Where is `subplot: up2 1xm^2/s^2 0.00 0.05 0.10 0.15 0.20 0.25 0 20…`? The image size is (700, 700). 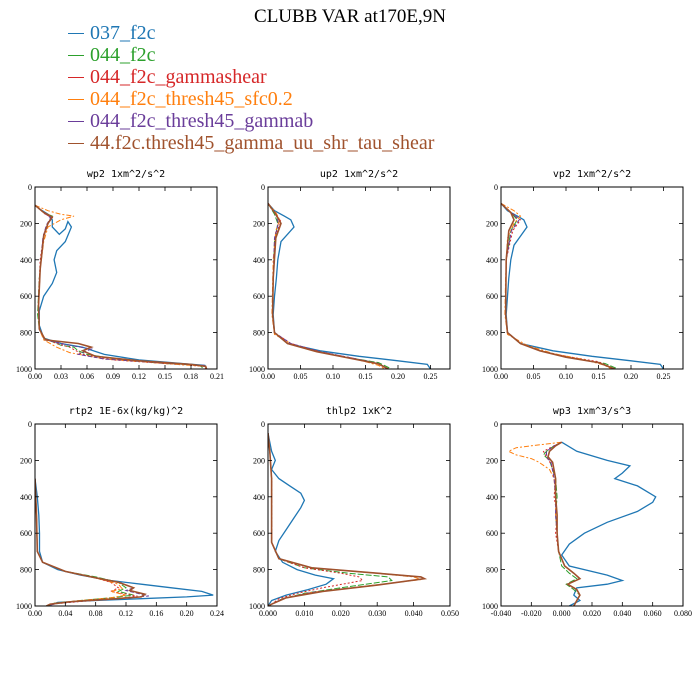
subplot: up2 1xm^2/s^2 0.00 0.05 0.10 0.15 0.20 0.25 0 20… is located at coordinates (350, 275).